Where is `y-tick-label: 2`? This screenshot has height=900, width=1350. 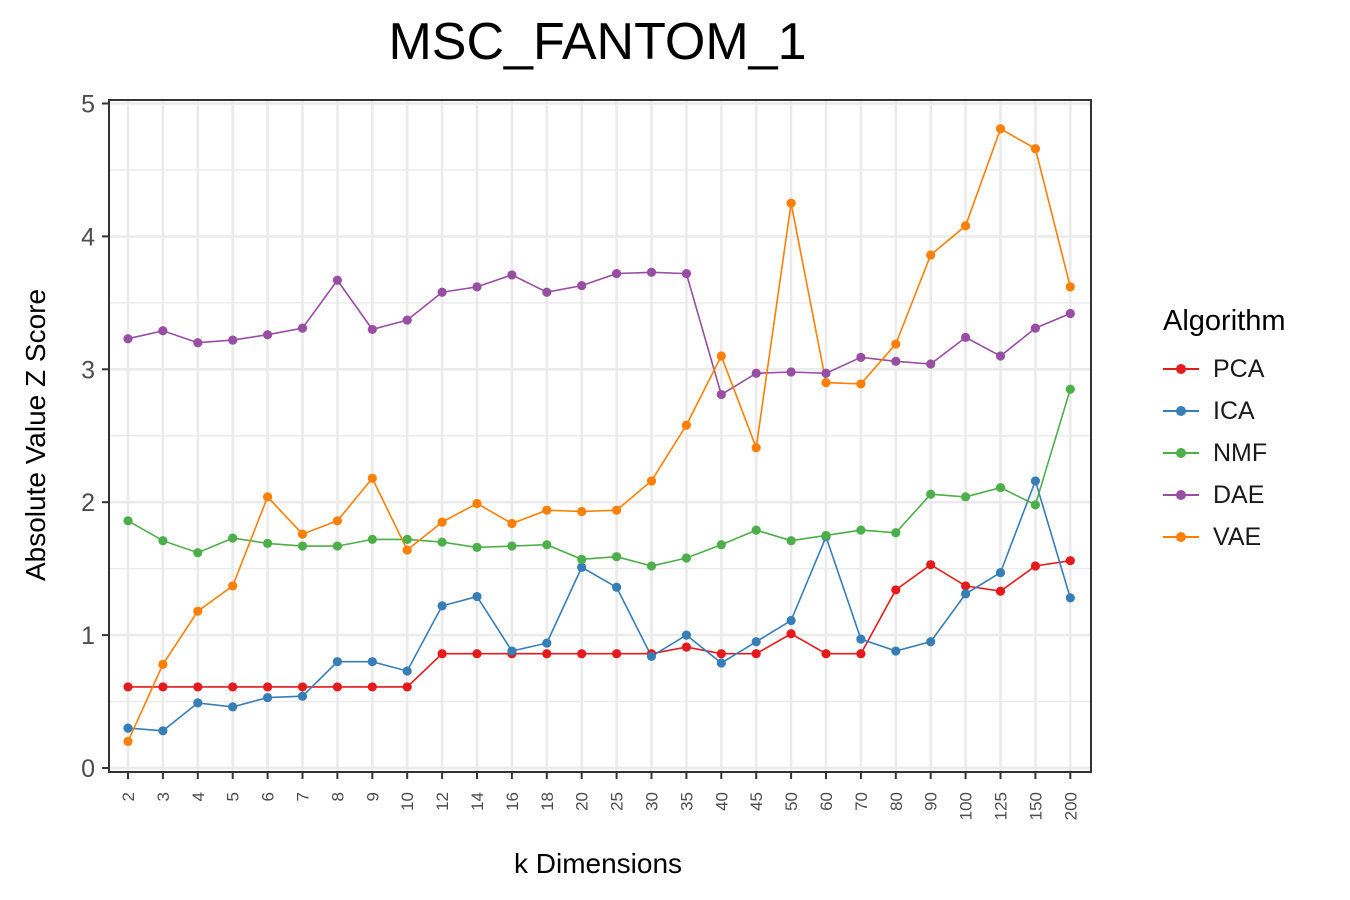
y-tick-label: 2 is located at coordinates (88, 503).